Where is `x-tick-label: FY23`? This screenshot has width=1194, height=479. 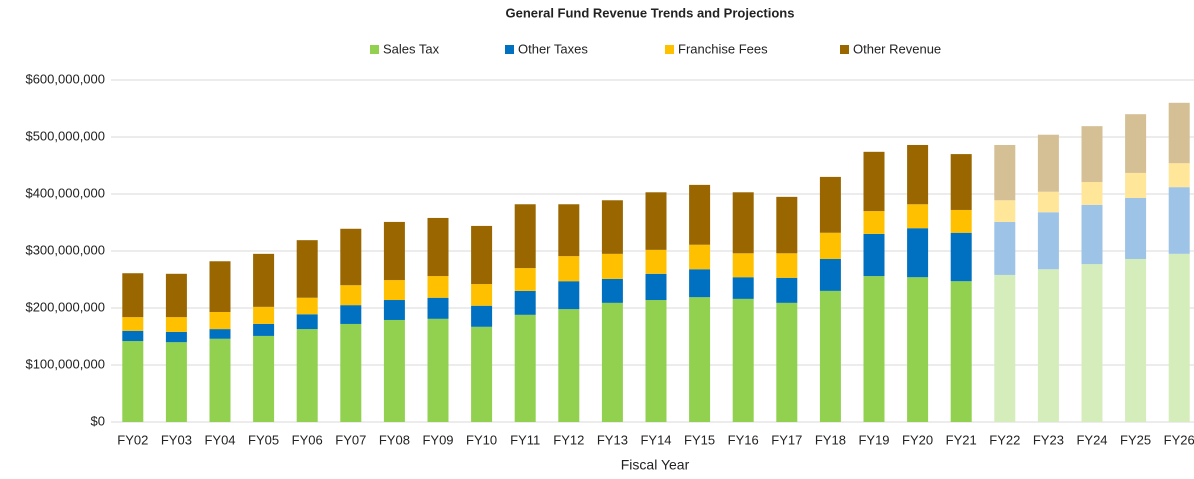
x-tick-label: FY23 is located at coordinates (1048, 439).